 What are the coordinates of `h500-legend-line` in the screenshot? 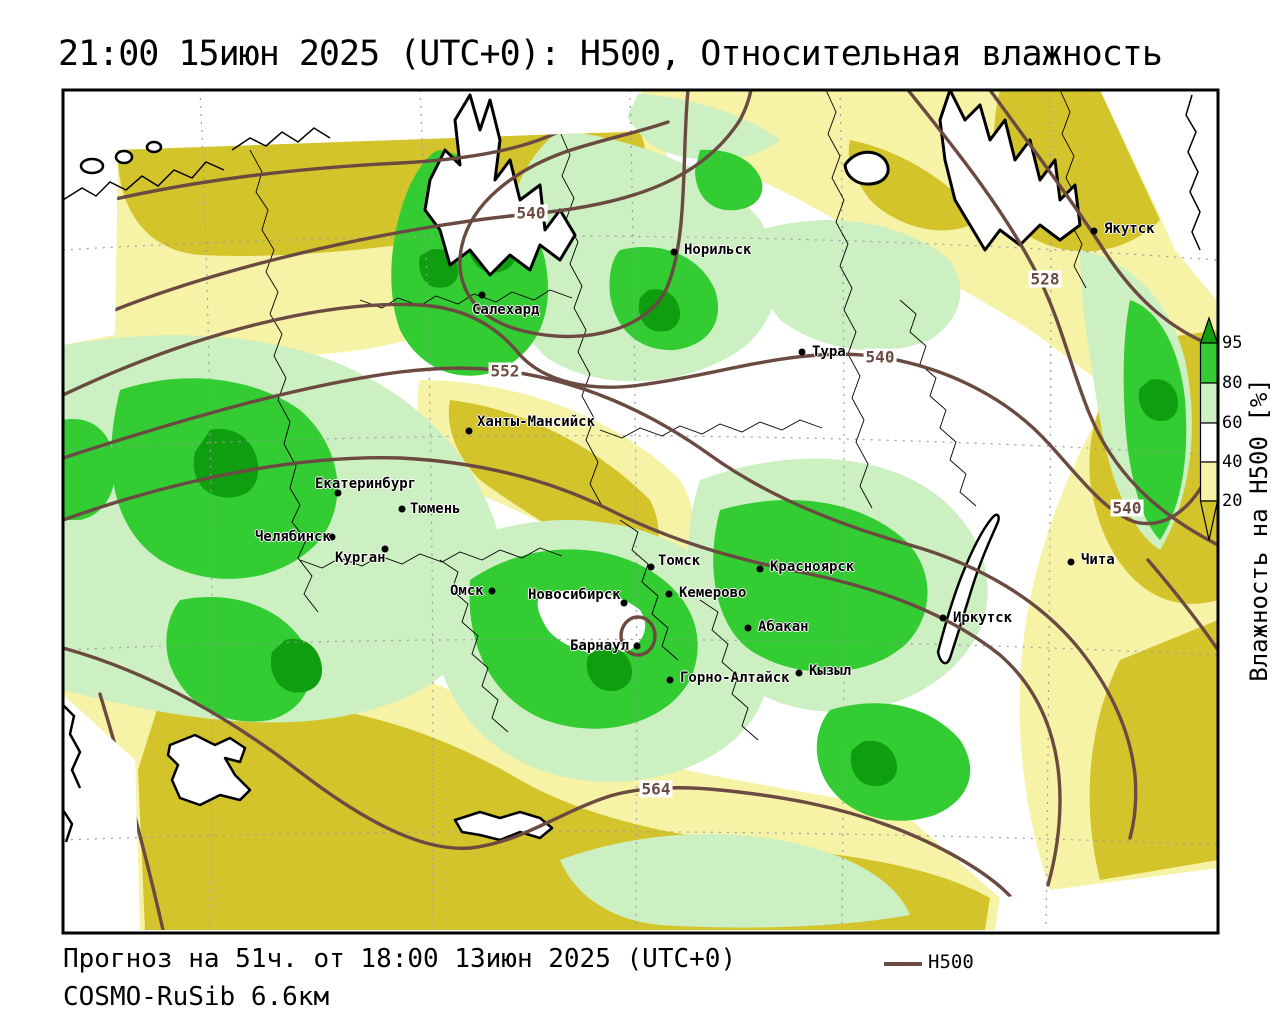 It's located at (903, 964).